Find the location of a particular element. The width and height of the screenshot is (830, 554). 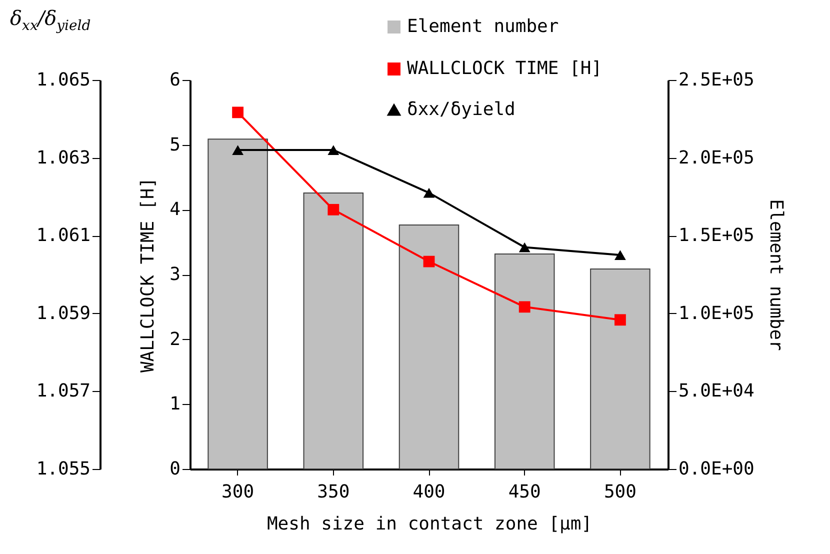

y3-tick-label: 1.055 is located at coordinates (63, 469).